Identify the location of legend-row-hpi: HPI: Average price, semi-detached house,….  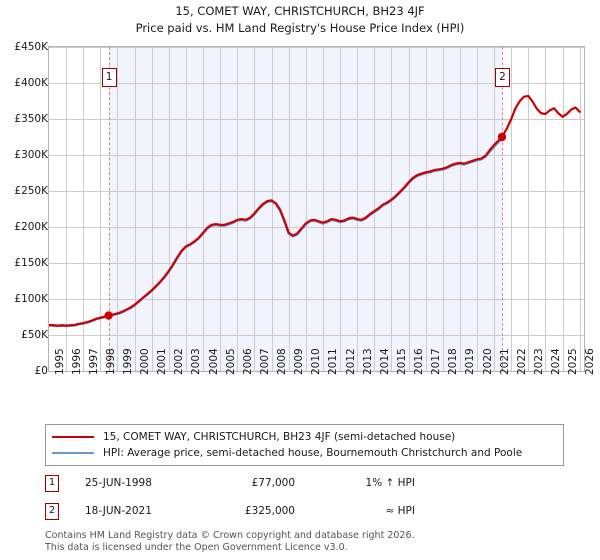
(304, 453).